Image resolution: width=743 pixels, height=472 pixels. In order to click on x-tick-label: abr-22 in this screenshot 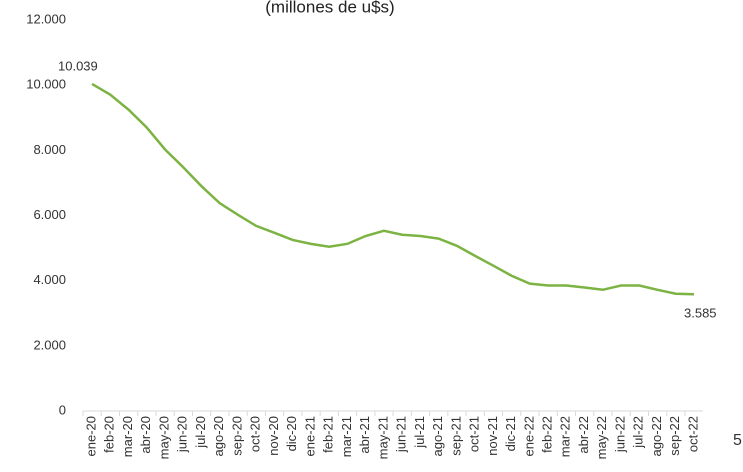, I will do `click(583, 435)`.